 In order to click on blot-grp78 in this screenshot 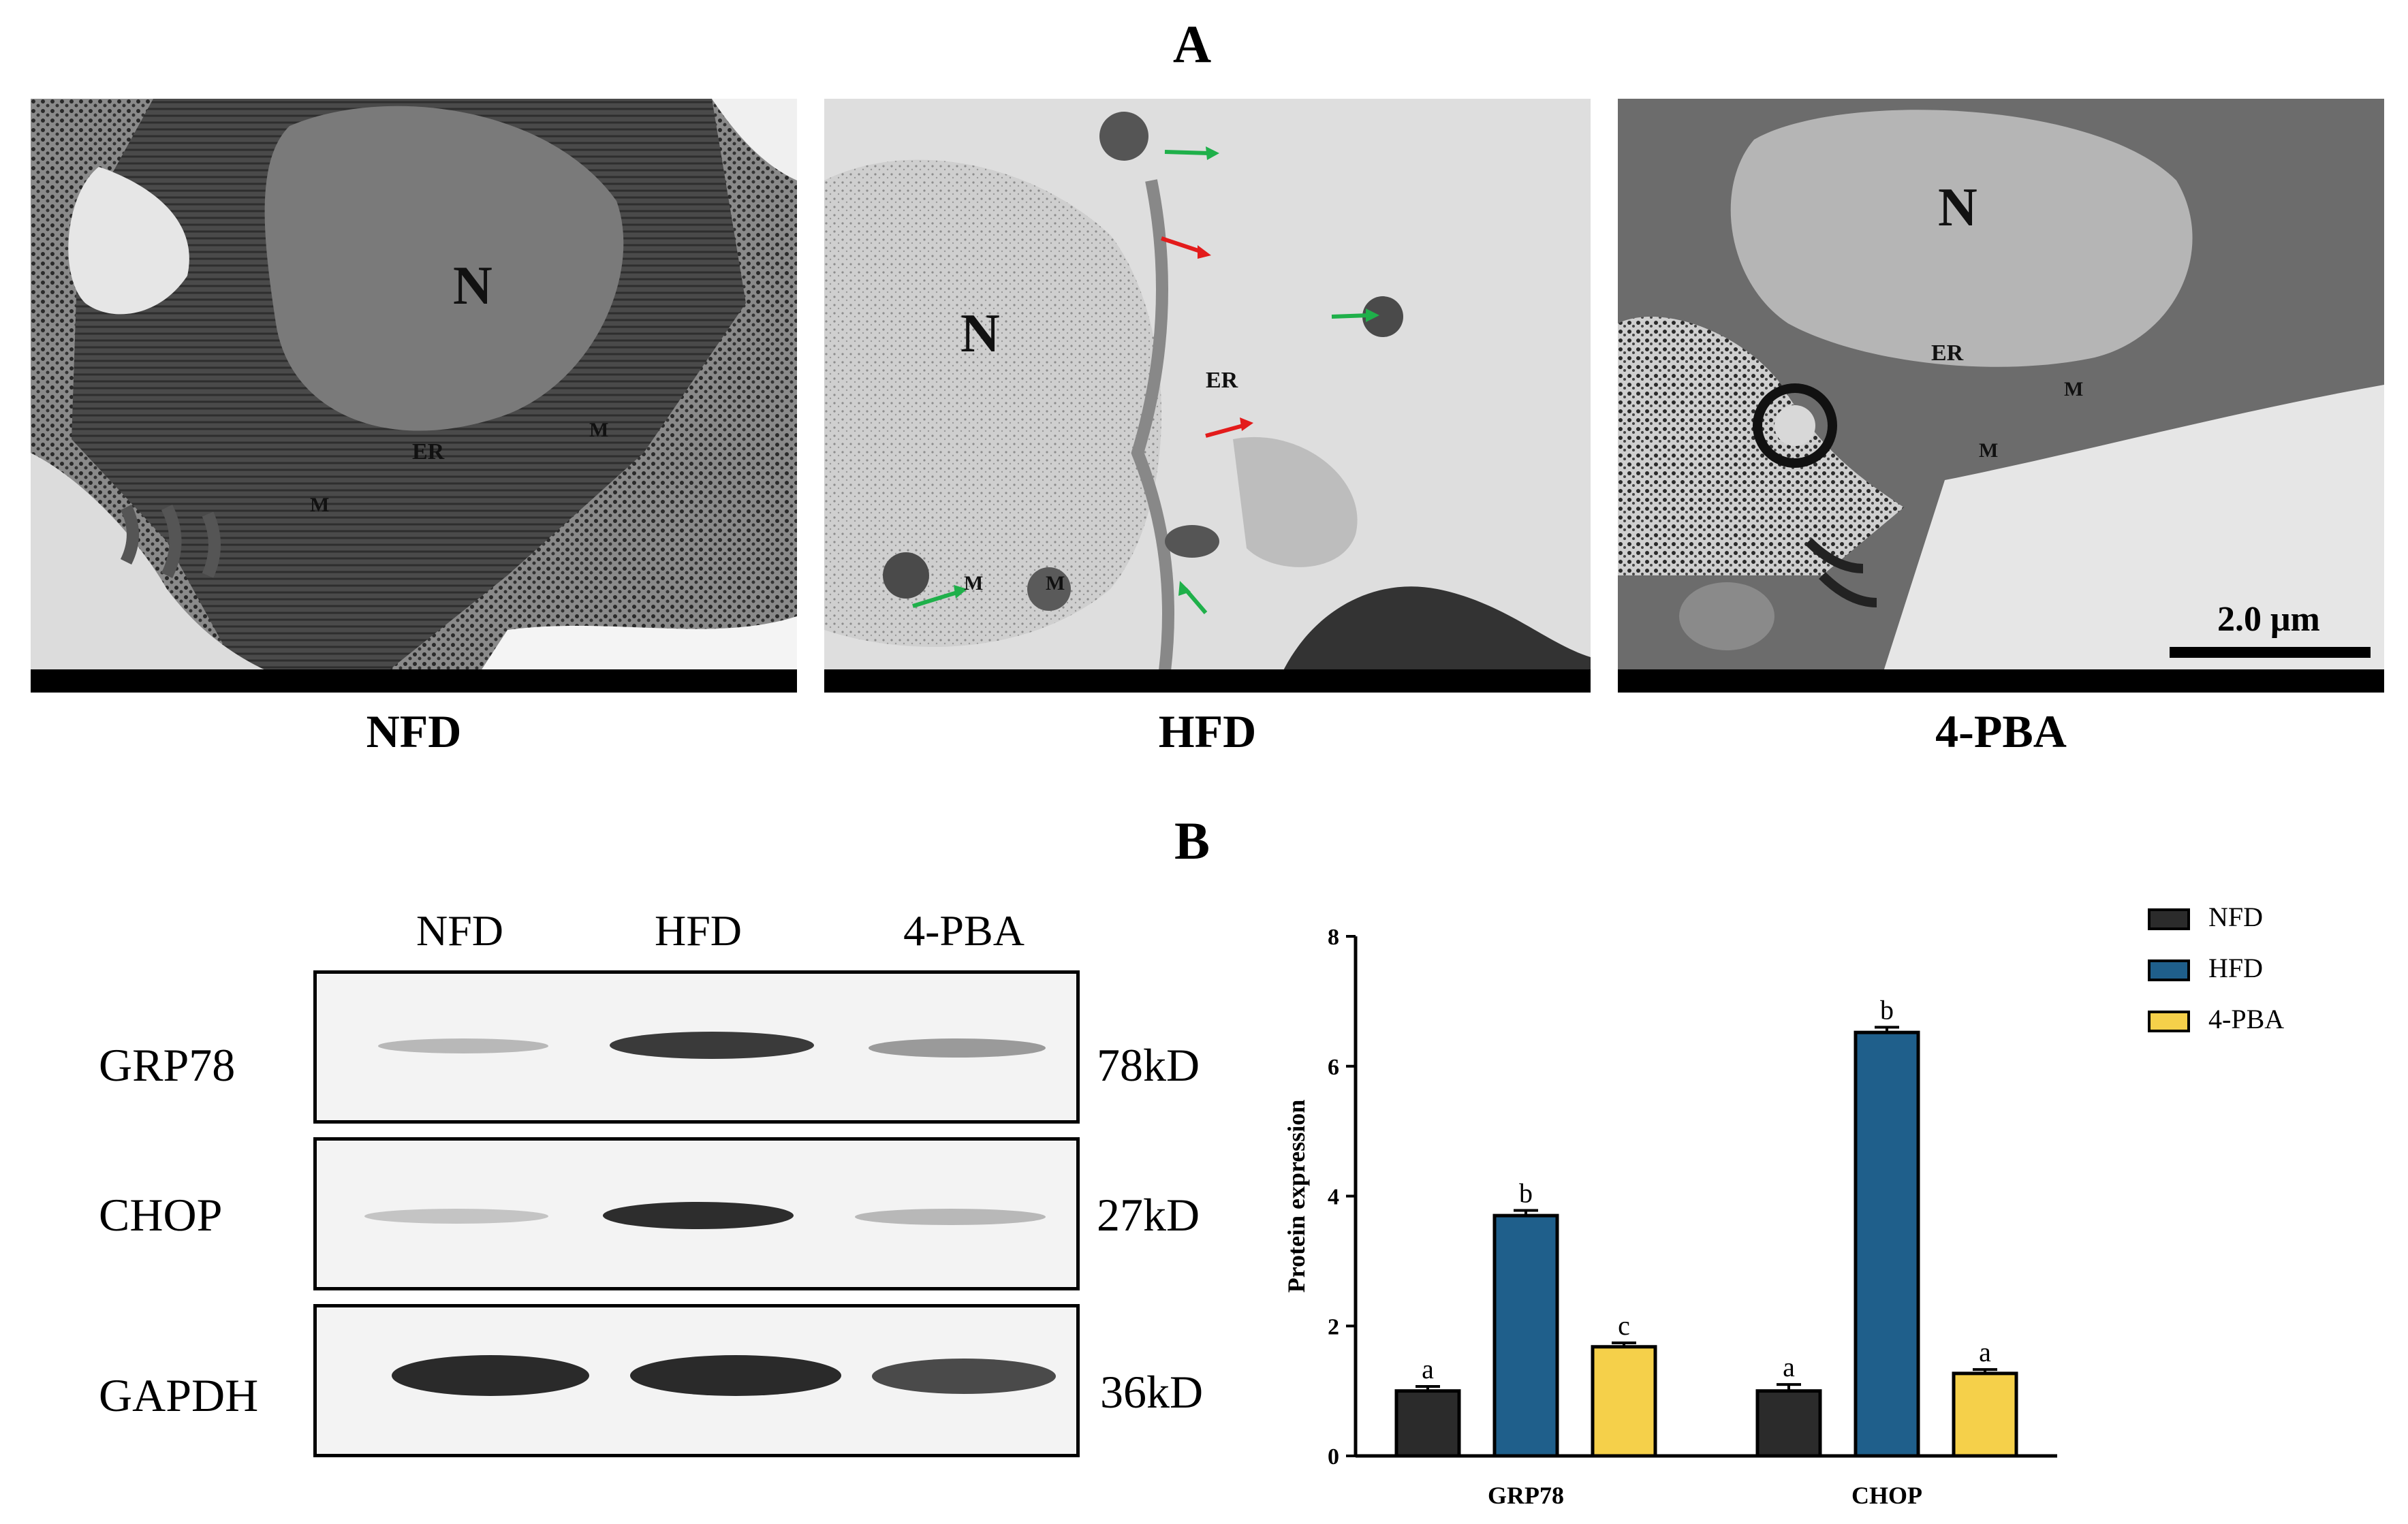, I will do `click(696, 1047)`.